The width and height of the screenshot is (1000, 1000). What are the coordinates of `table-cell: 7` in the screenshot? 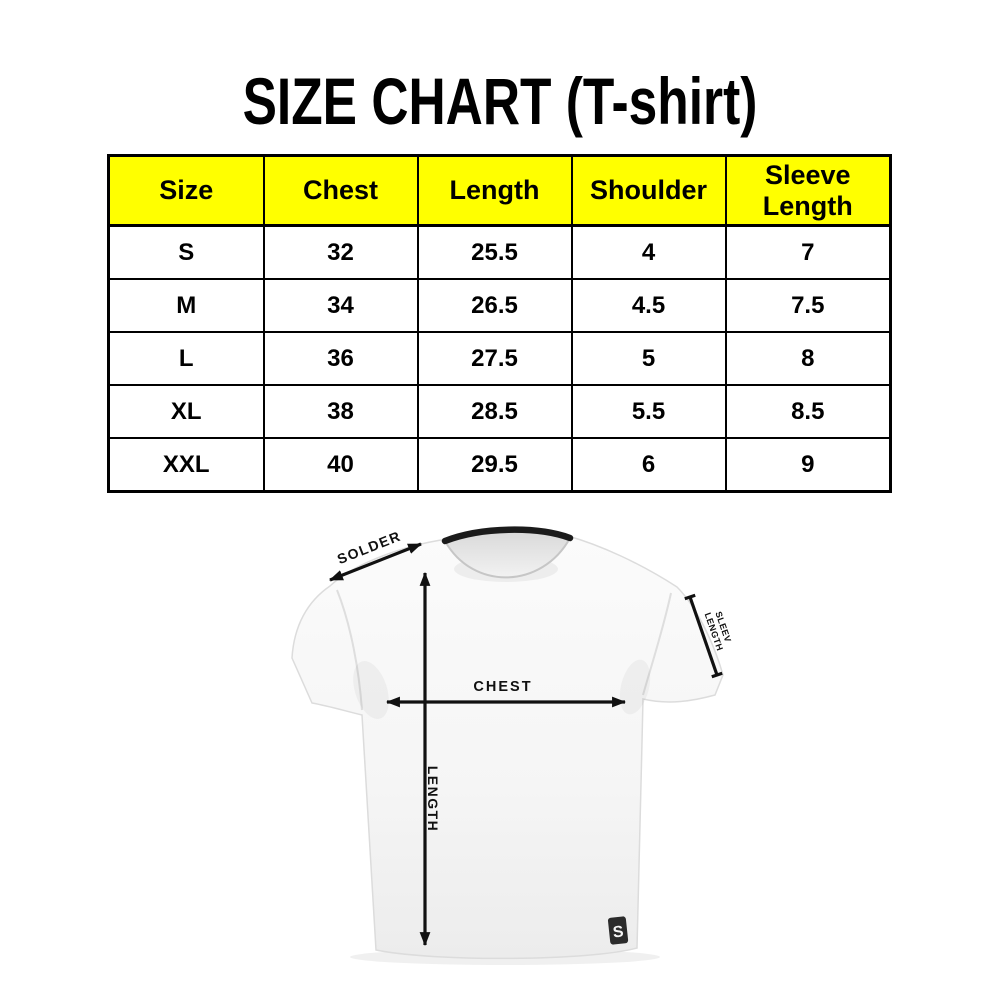 It's located at (808, 252).